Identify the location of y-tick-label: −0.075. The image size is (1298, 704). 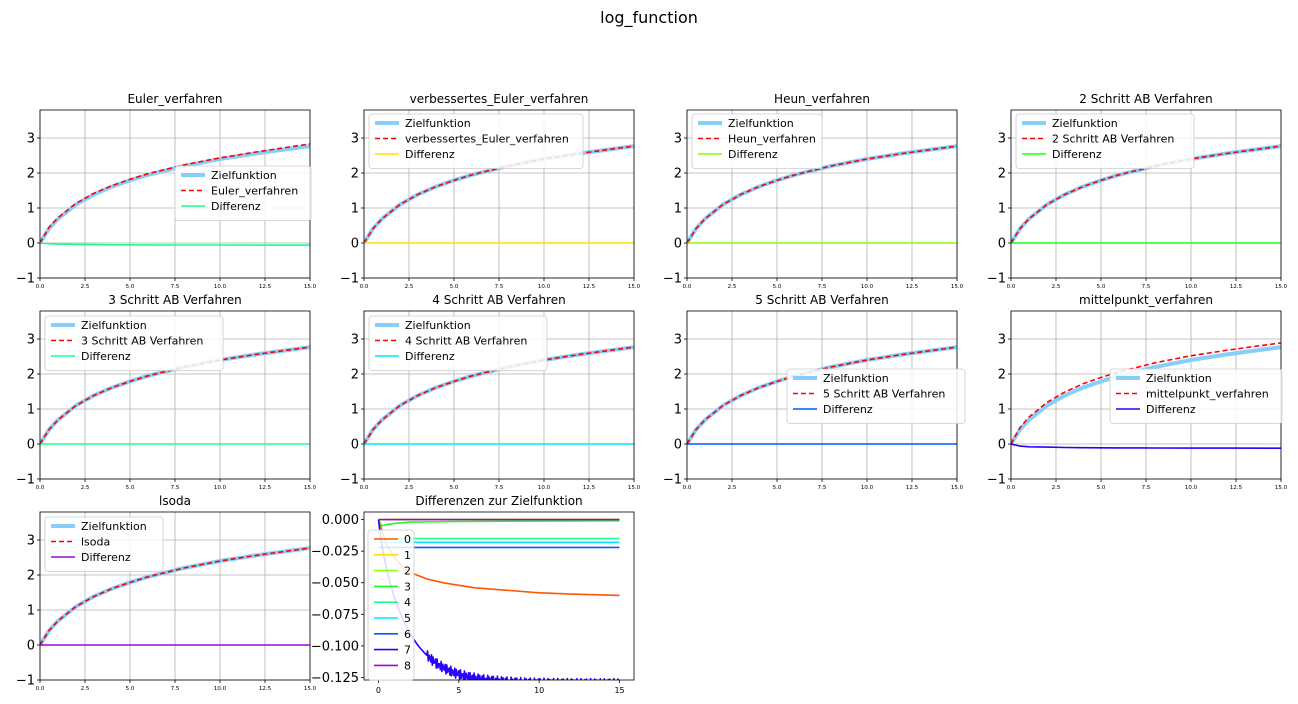
(335, 615).